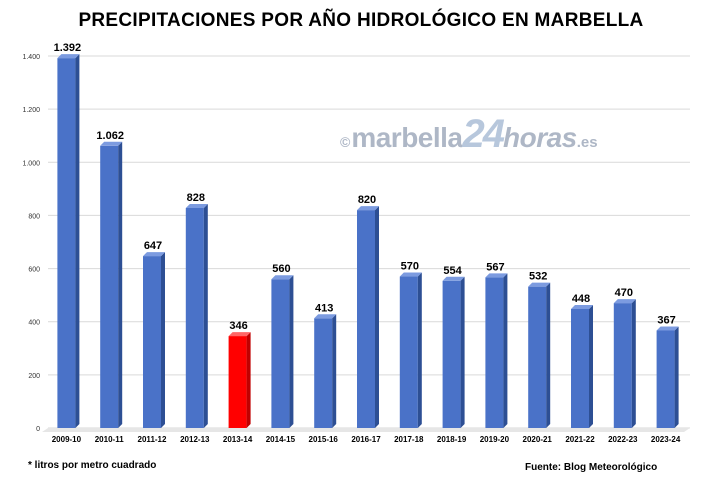  Describe the element at coordinates (281, 269) in the screenshot. I see `data-label-2014-15: 560` at that location.